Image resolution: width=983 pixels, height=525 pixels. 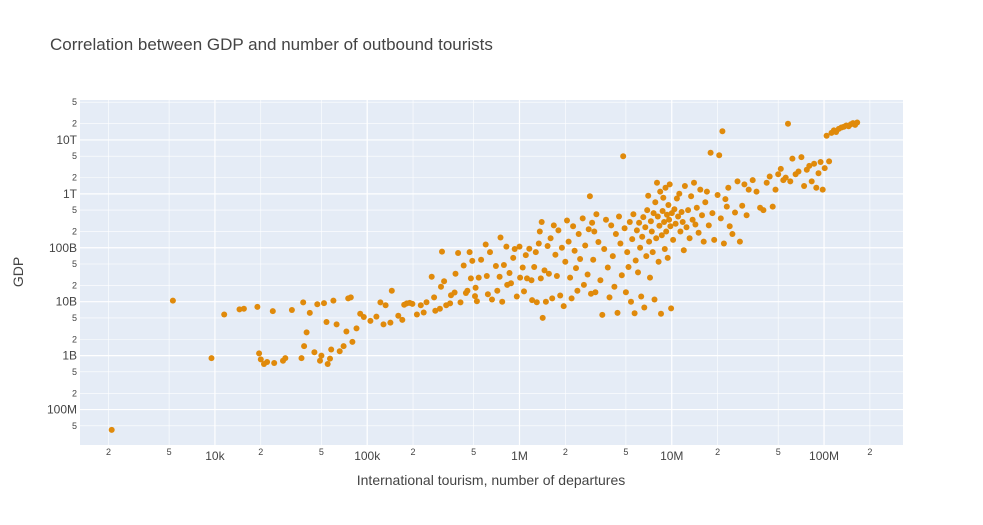 What do you see at coordinates (519, 456) in the screenshot?
I see `x-tick-label: 1M` at bounding box center [519, 456].